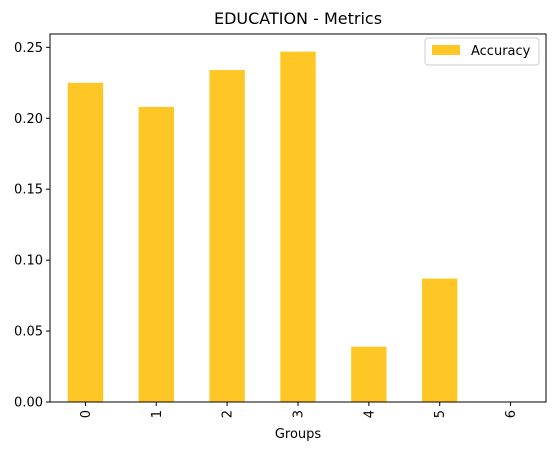 Image resolution: width=556 pixels, height=450 pixels. Describe the element at coordinates (446, 50) in the screenshot. I see `legend-swatch` at that location.